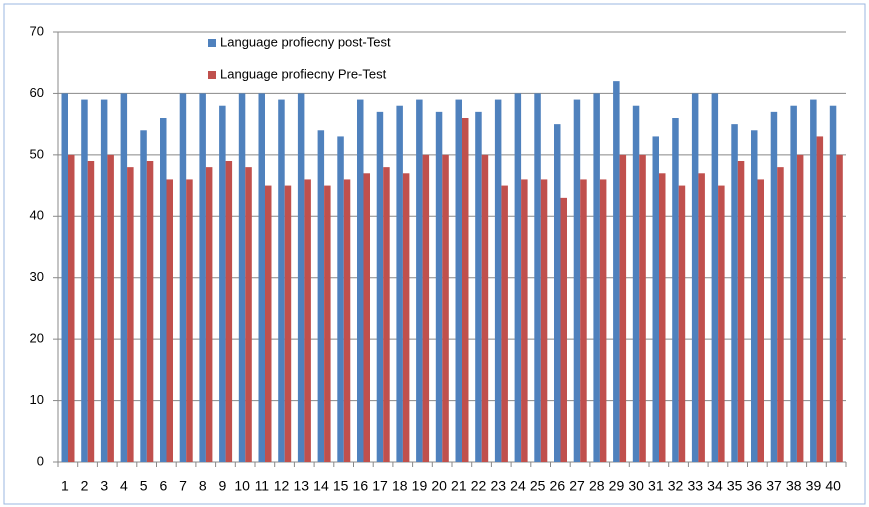  Describe the element at coordinates (695, 486) in the screenshot. I see `x-tick-label: 33` at that location.